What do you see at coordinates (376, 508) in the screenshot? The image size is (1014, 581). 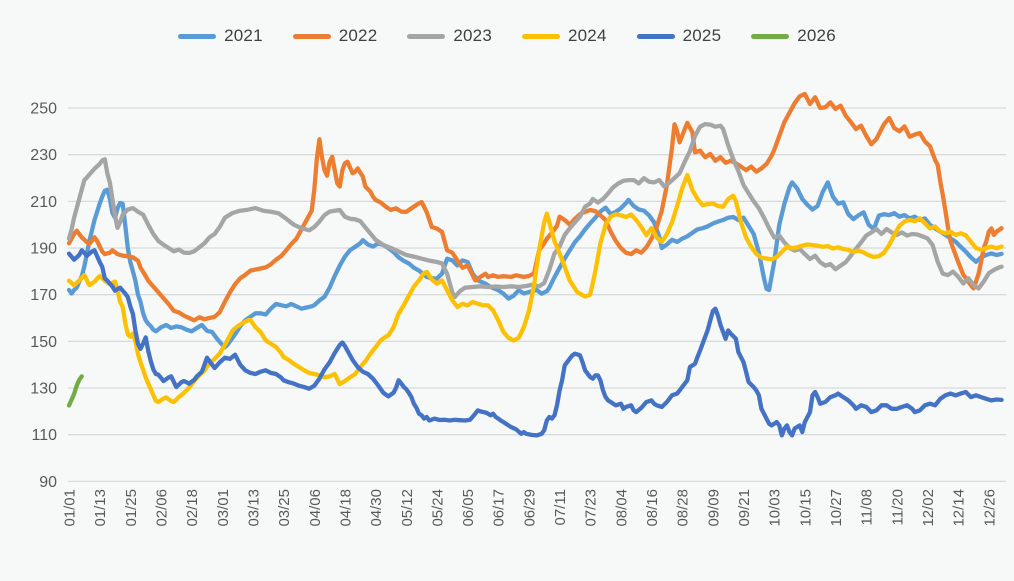 I see `x-axis-label-04-30: 04/30` at bounding box center [376, 508].